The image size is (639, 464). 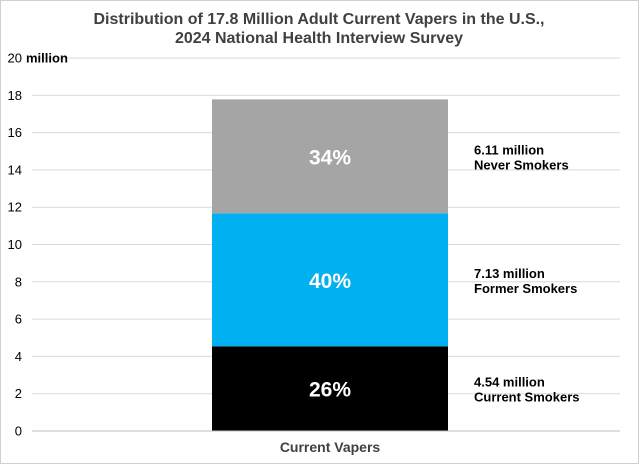 I want to click on y-tick-label: 20, so click(x=15, y=58).